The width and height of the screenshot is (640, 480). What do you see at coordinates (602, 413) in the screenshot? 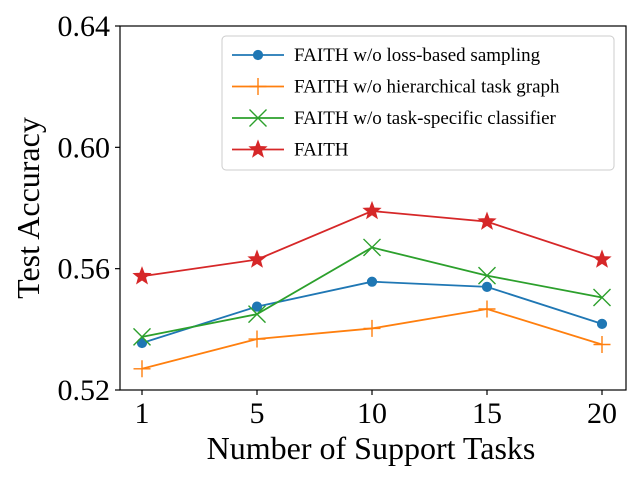
I see `x-tick-label: 20` at bounding box center [602, 413].